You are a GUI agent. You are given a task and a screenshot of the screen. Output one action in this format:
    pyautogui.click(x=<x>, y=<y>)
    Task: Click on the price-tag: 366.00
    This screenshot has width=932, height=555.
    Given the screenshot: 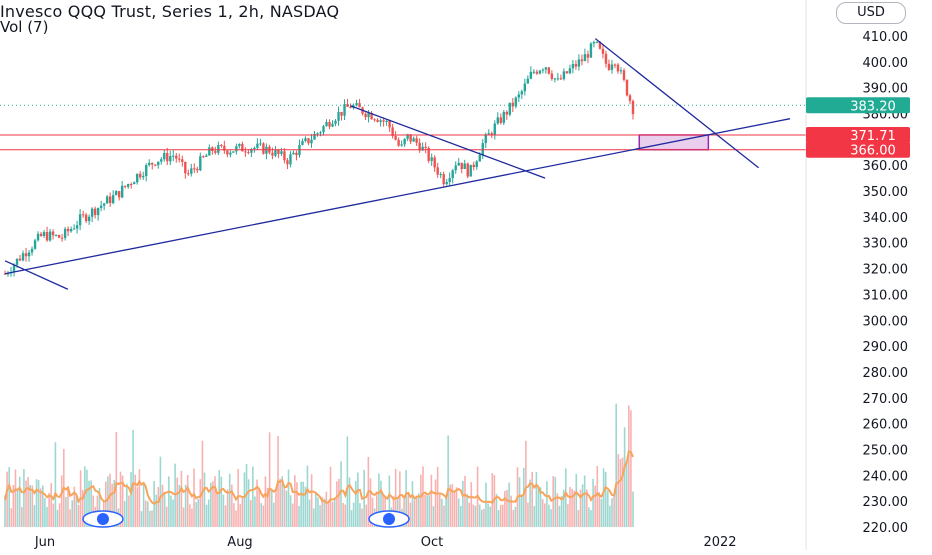 What is the action you would take?
    pyautogui.click(x=858, y=150)
    